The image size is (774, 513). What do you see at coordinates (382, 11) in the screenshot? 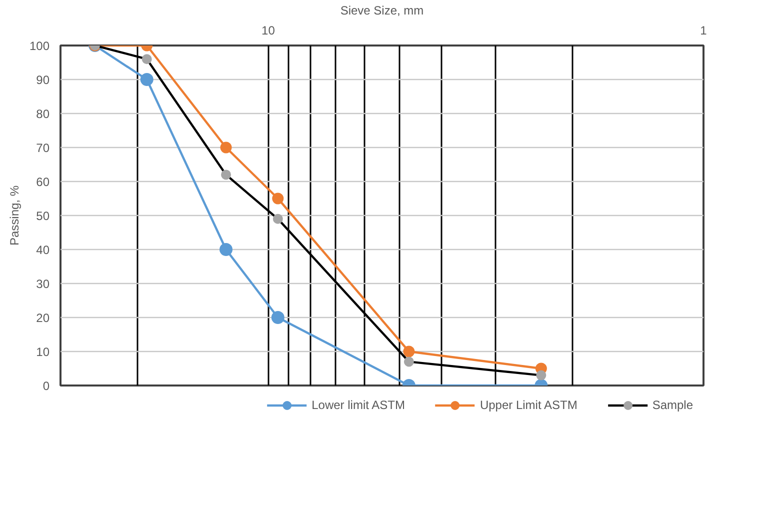
I see `x-axis-title: Sieve Size, mm` at bounding box center [382, 11].